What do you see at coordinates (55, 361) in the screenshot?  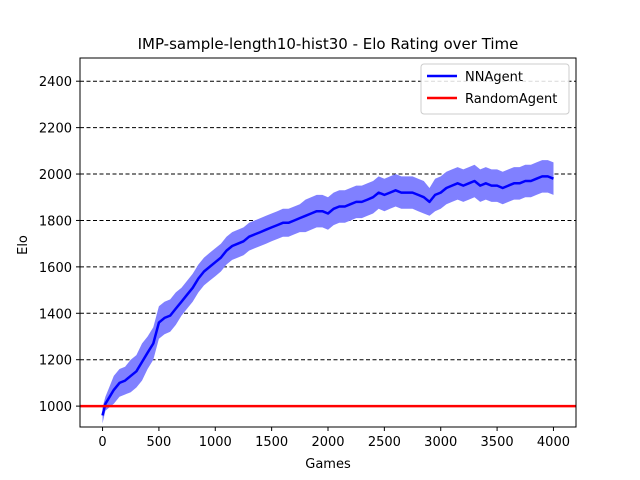 I see `y-tick-label: 1200` at bounding box center [55, 361].